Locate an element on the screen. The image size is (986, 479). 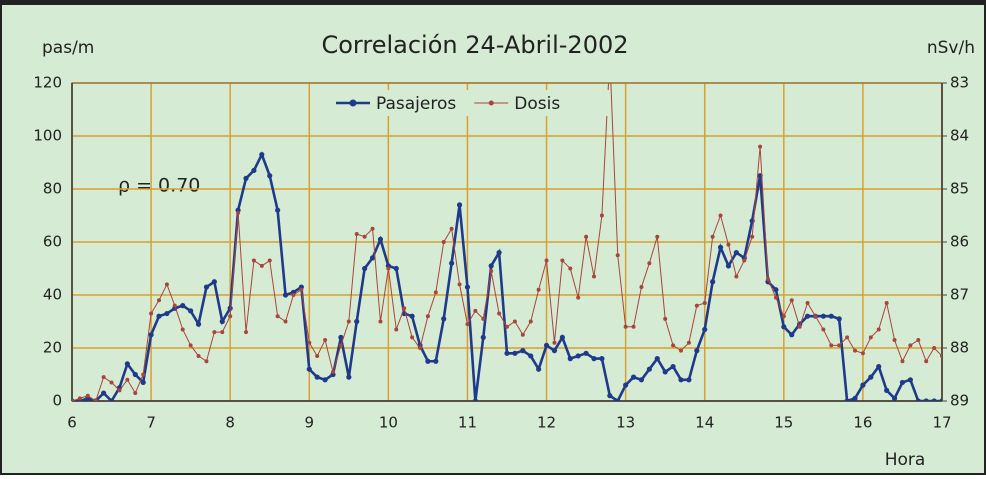
y-tick-label: 60 is located at coordinates (52, 242).